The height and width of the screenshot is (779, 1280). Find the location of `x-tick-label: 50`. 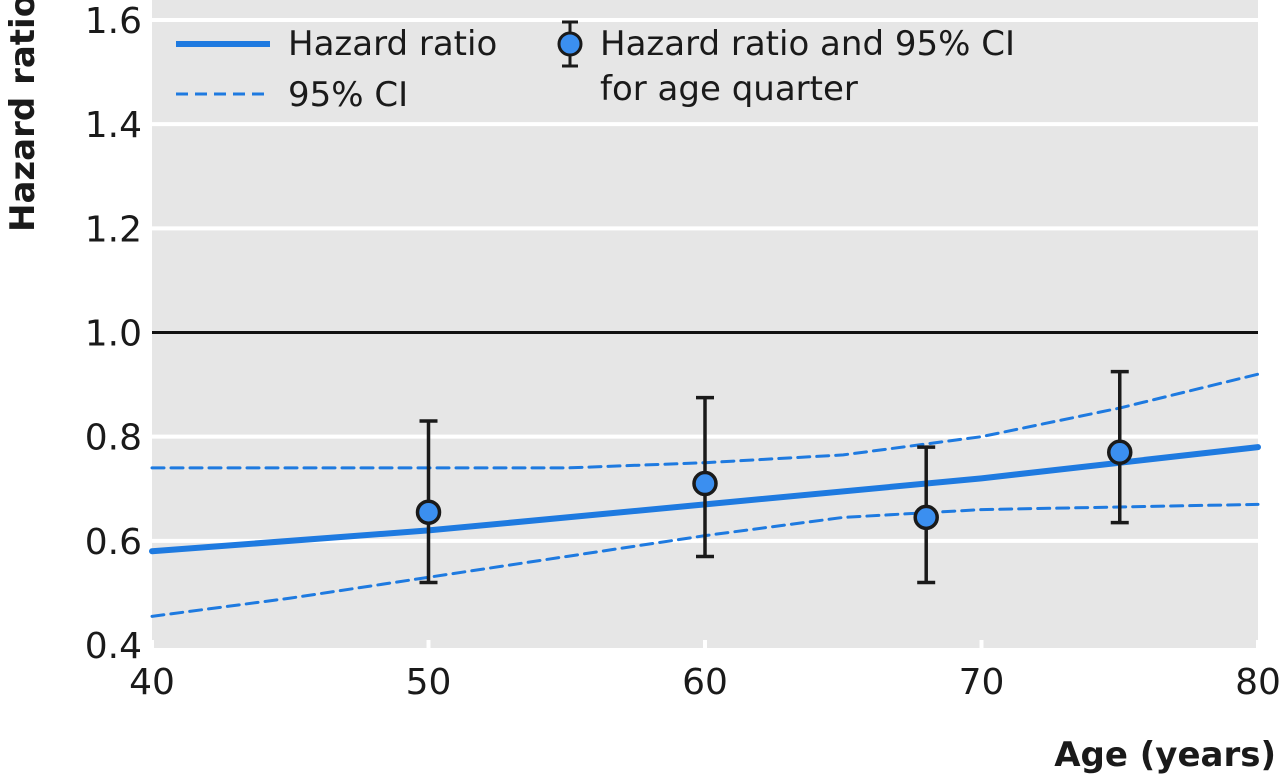

x-tick-label: 50 is located at coordinates (429, 682).